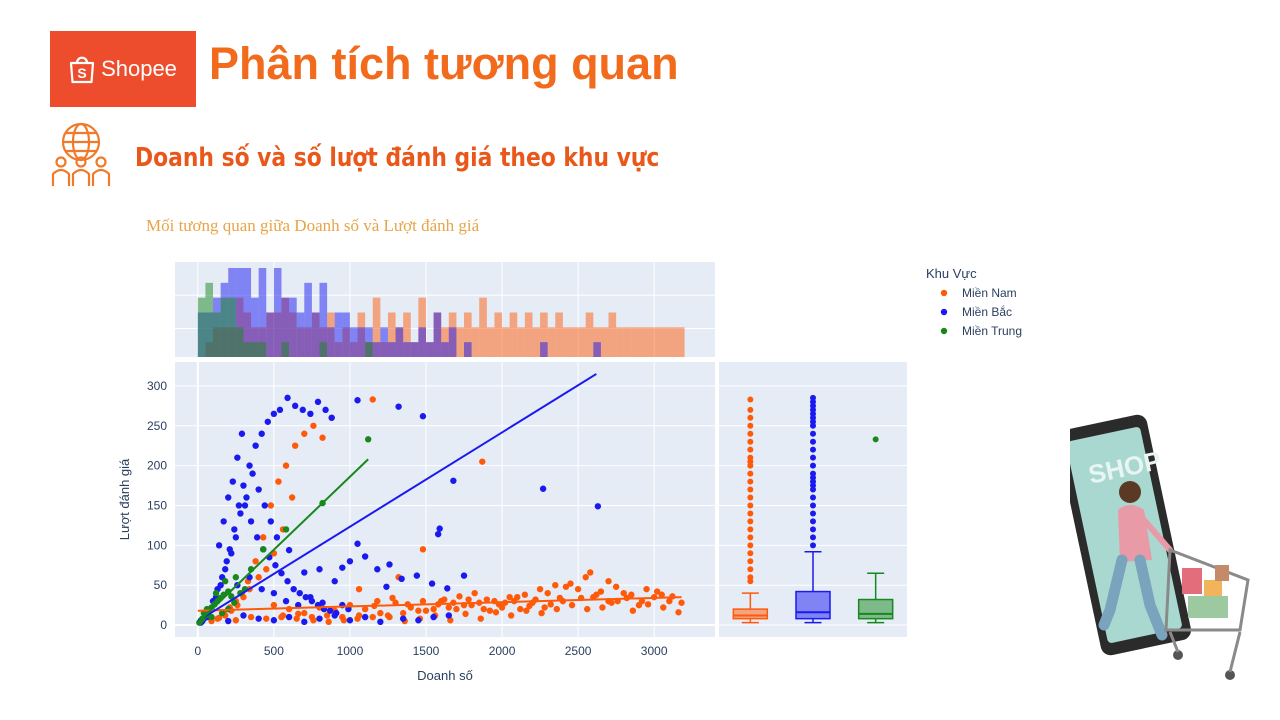 Image resolution: width=1280 pixels, height=720 pixels. I want to click on x-tick-label: 0, so click(197, 651).